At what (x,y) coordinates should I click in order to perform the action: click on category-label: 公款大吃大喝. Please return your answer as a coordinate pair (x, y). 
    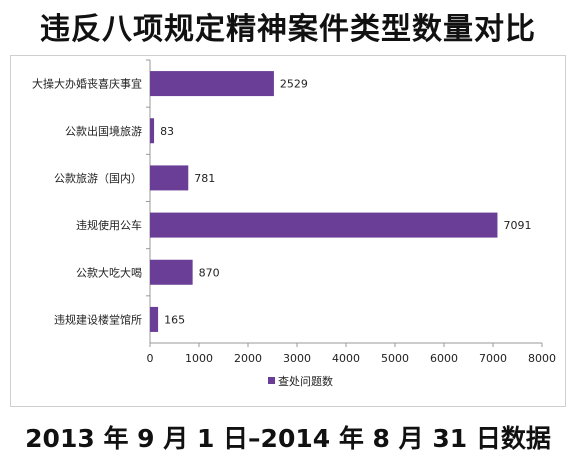
    Looking at the image, I should click on (109, 272).